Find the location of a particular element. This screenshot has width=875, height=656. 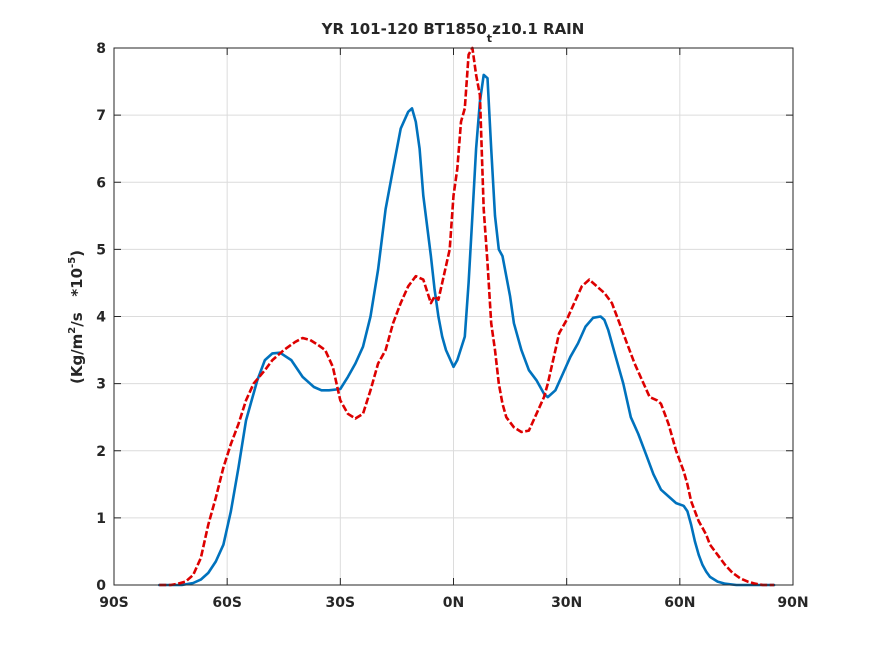

x-tick-label: 60N is located at coordinates (679, 603).